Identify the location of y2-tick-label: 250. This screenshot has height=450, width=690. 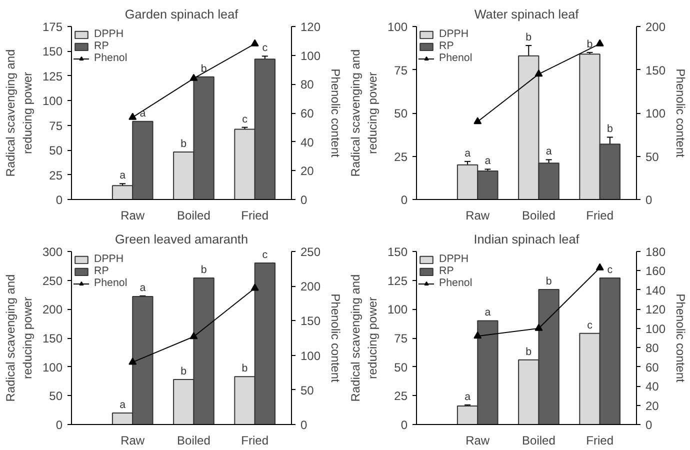
(310, 252).